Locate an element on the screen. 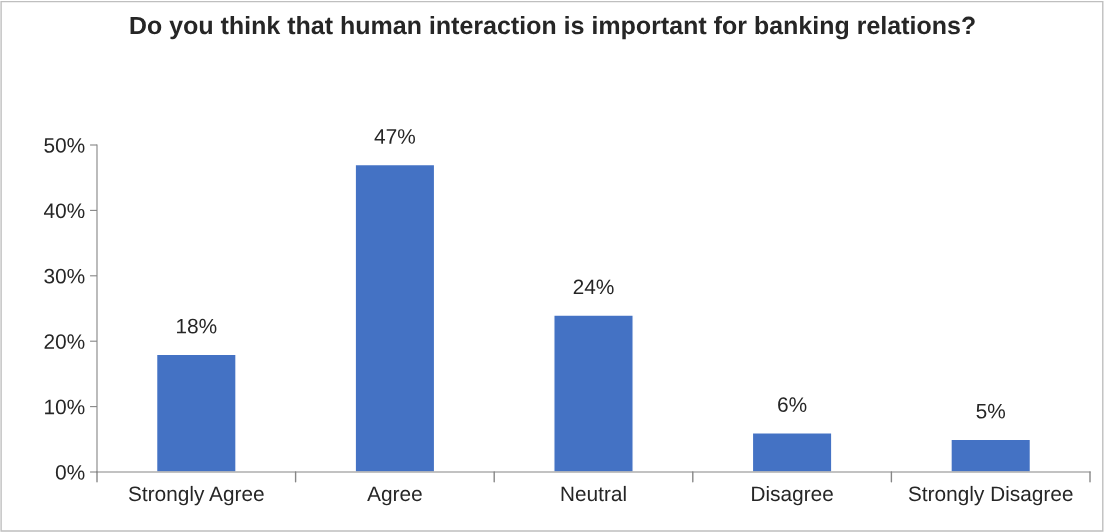  x-tick-label: Neutral is located at coordinates (593, 493).